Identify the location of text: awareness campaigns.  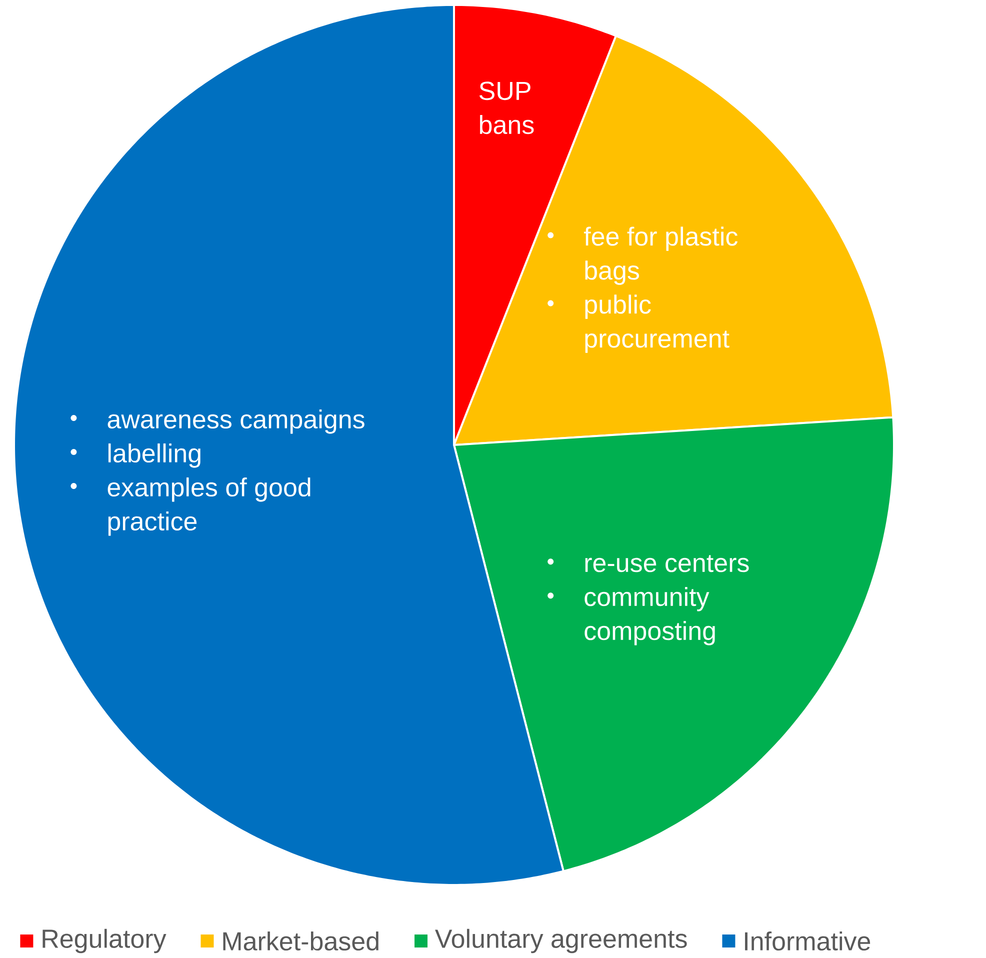
(236, 421).